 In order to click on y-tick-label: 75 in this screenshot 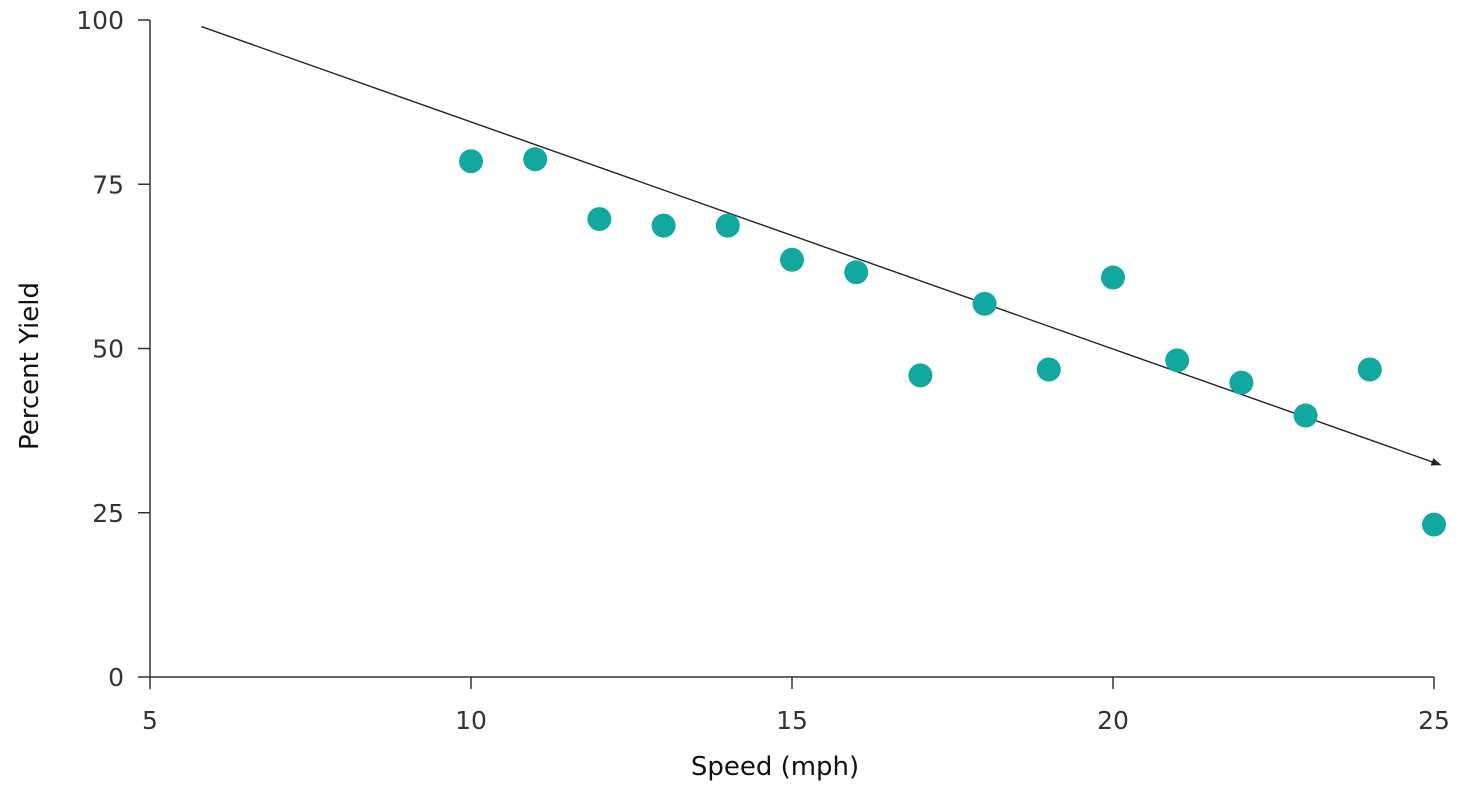, I will do `click(108, 184)`.